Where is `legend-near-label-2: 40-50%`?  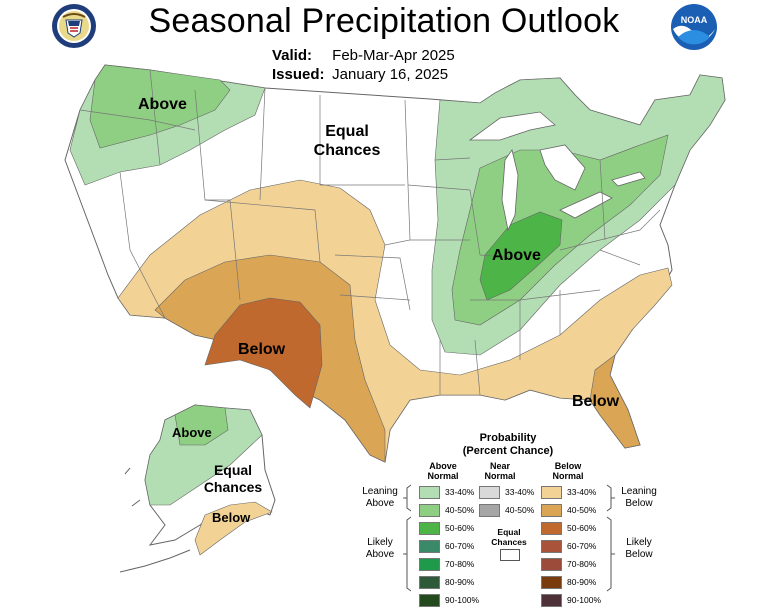 legend-near-label-2: 40-50% is located at coordinates (520, 510).